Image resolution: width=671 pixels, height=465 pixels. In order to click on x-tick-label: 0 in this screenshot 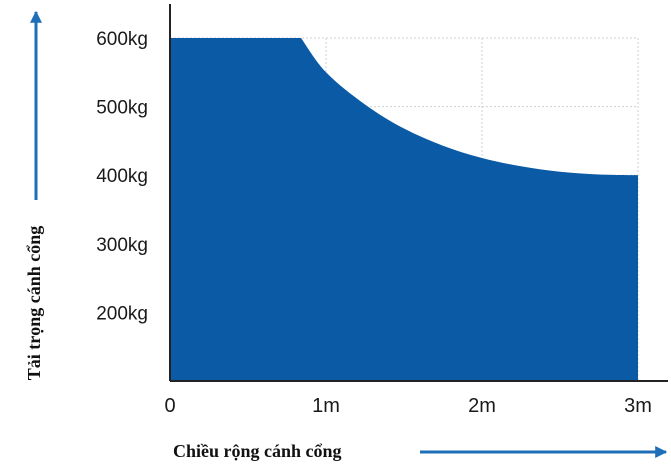, I will do `click(169, 406)`.